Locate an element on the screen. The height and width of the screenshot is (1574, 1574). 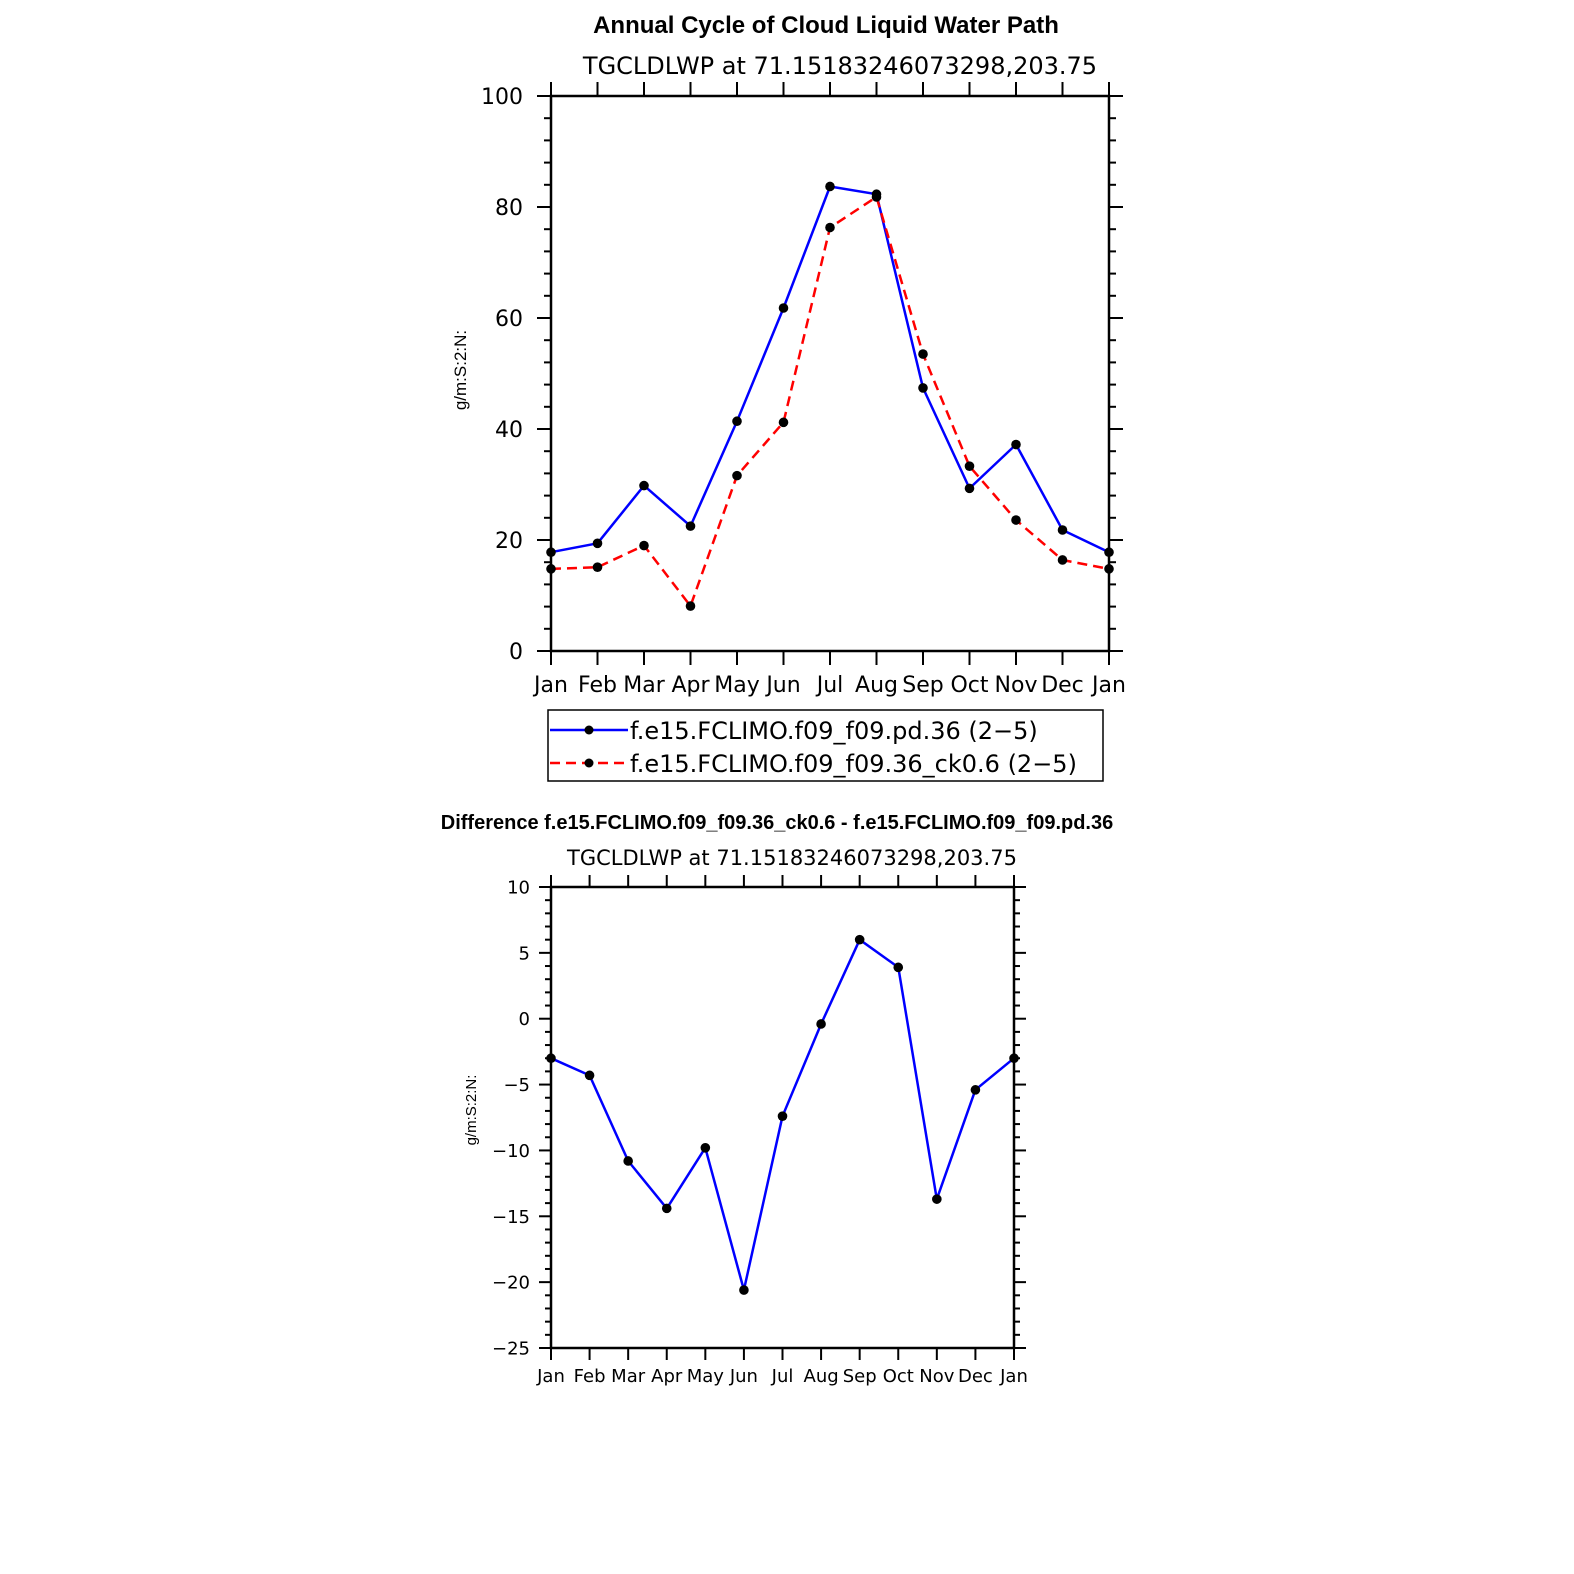
y-tick-label: 100 is located at coordinates (502, 97).